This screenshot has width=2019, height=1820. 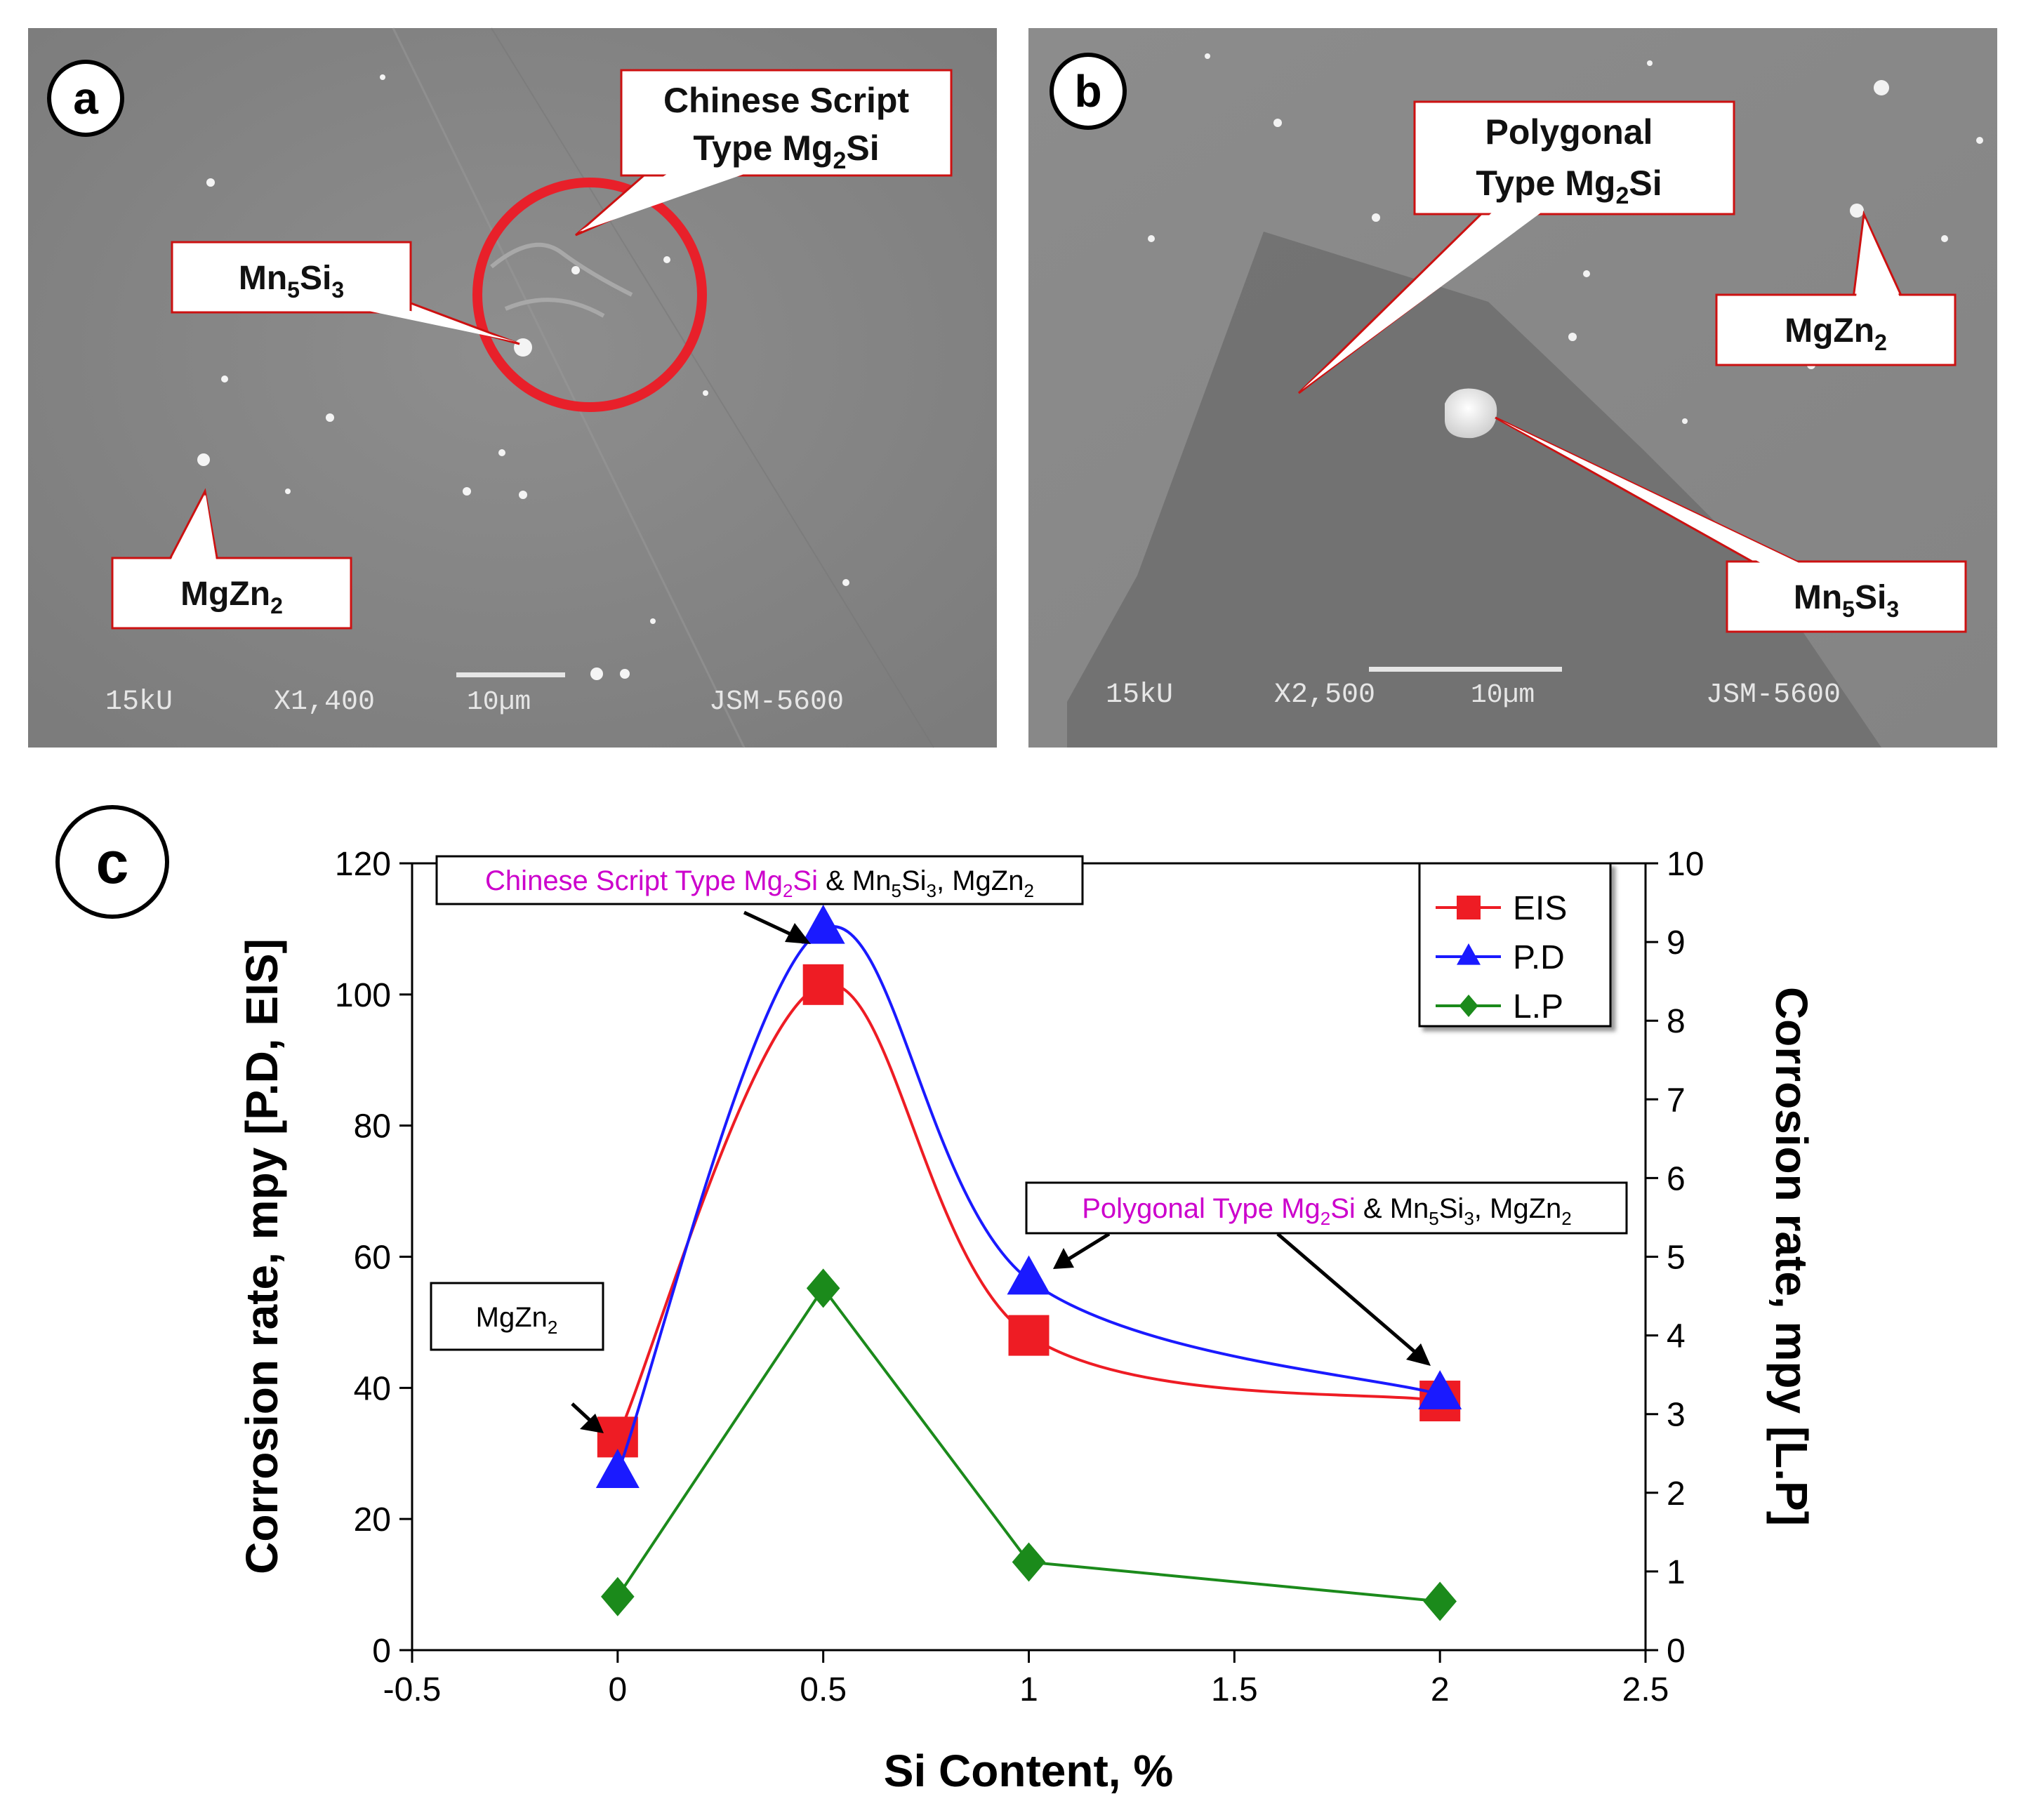 I want to click on x-tick-label: 0.5, so click(x=823, y=1690).